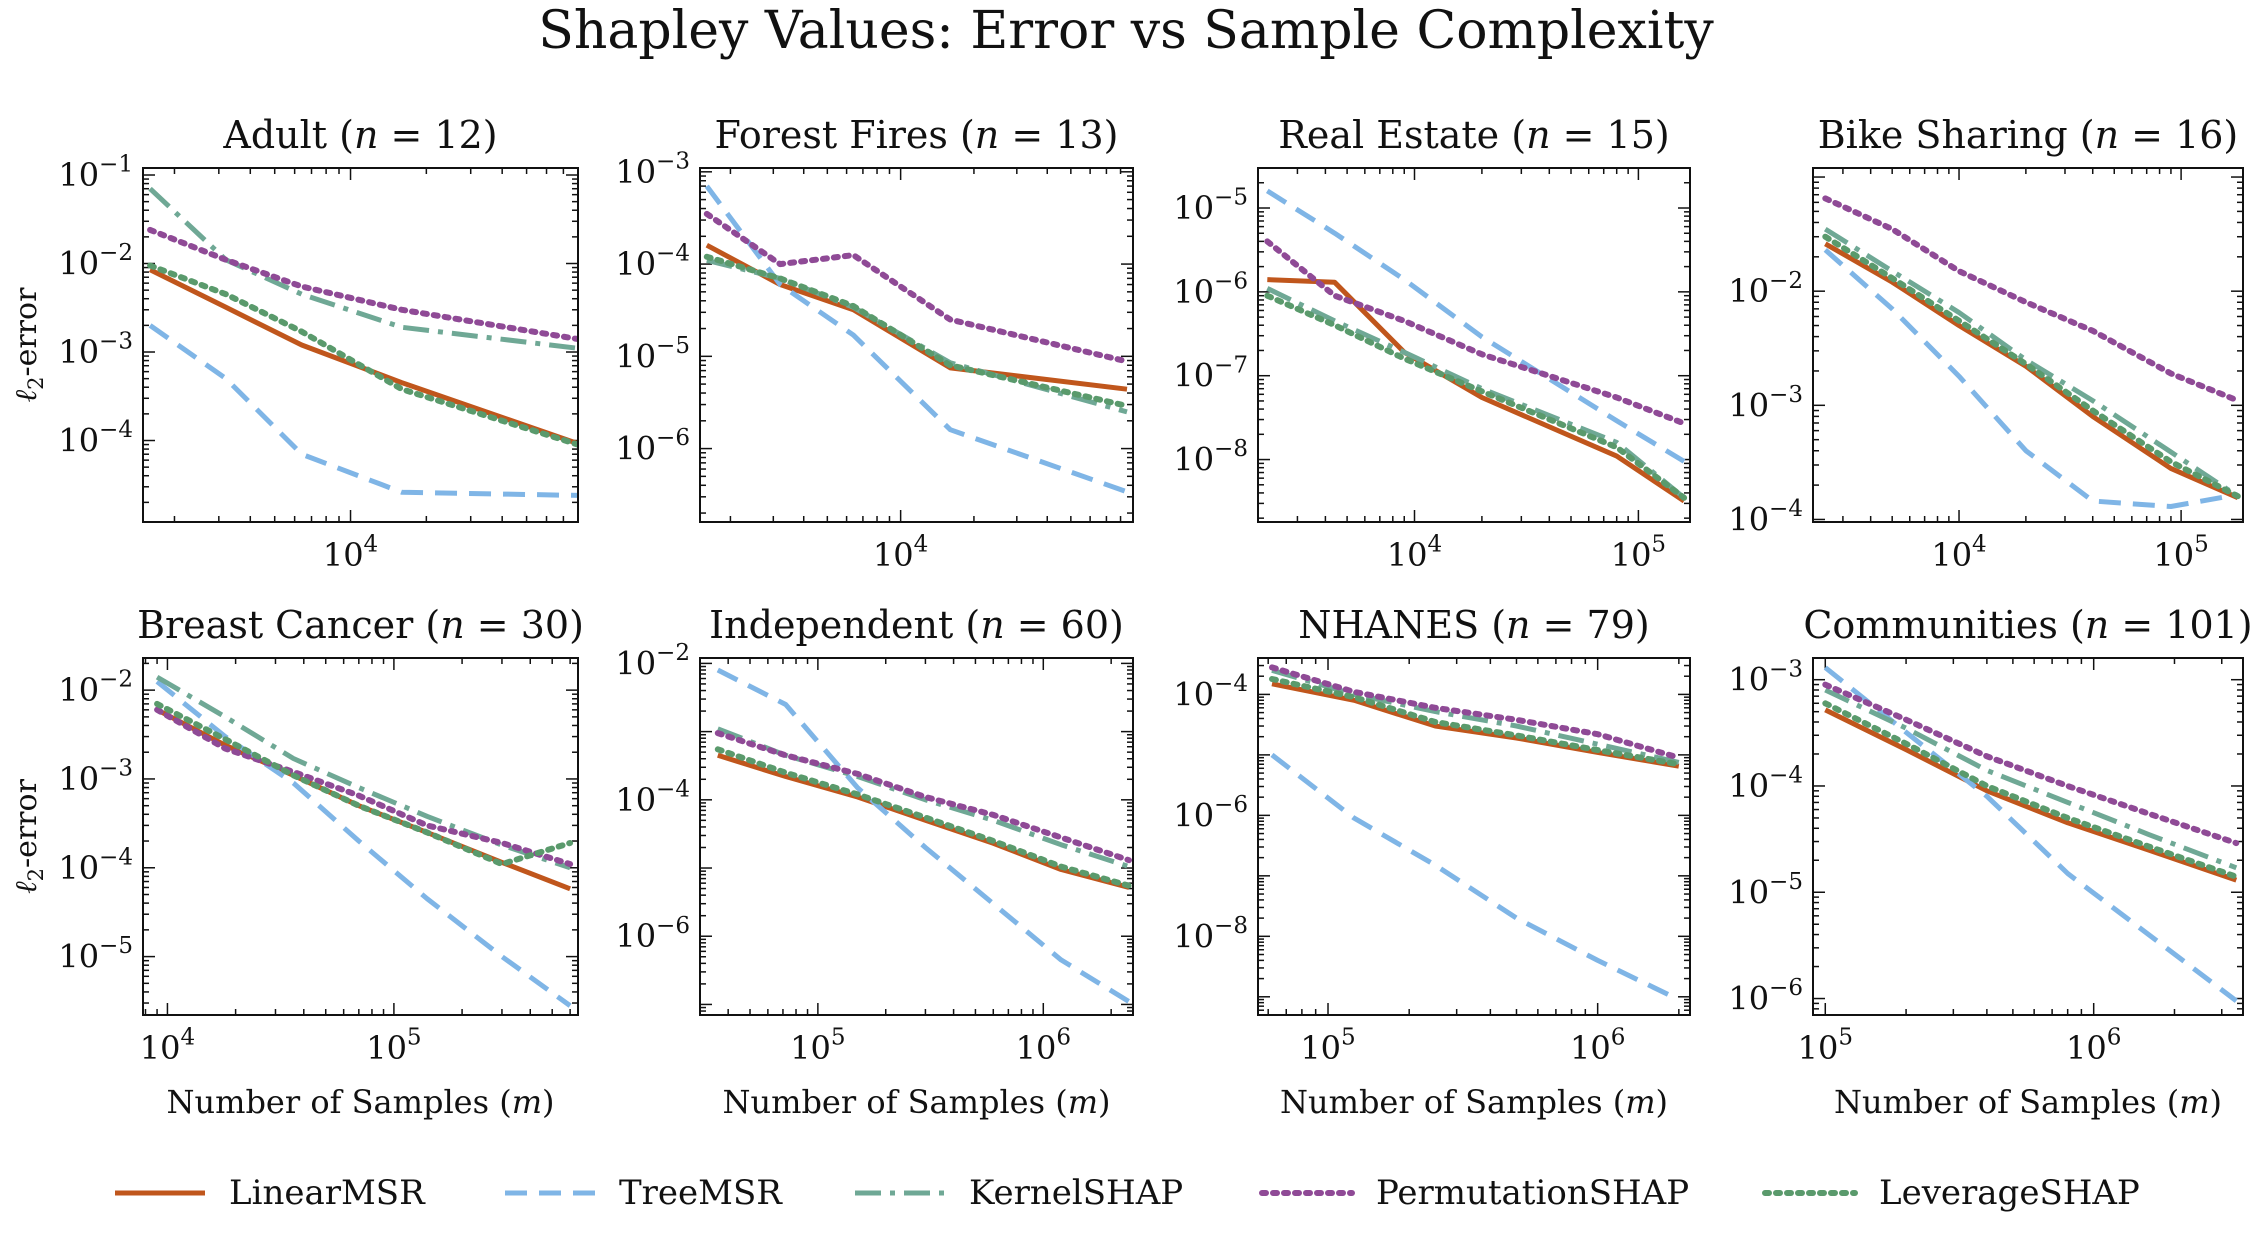 The height and width of the screenshot is (1240, 2252). What do you see at coordinates (1210, 373) in the screenshot?
I see `y-tick-label: 10⁻⁷` at bounding box center [1210, 373].